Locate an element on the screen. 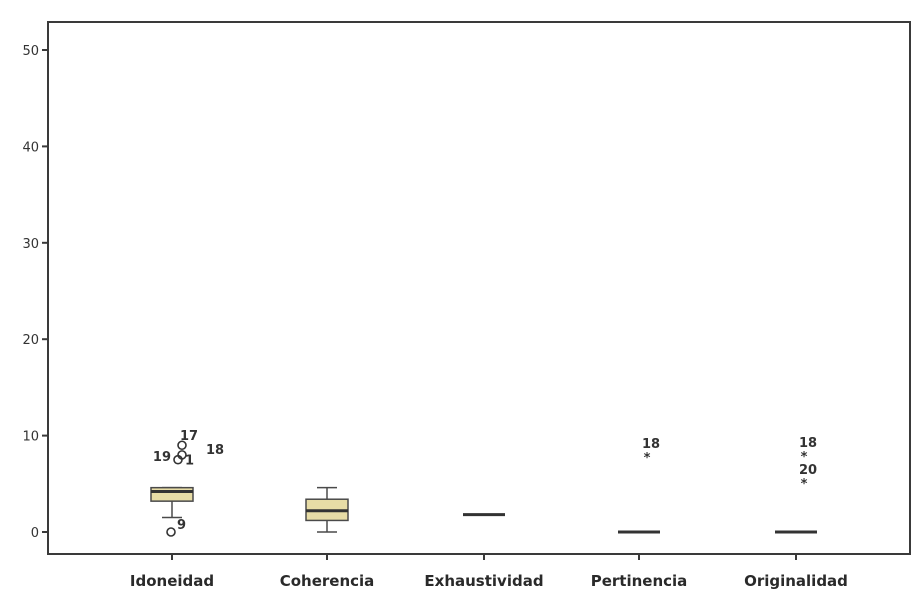  y-tick-label: 30 is located at coordinates (30, 244).